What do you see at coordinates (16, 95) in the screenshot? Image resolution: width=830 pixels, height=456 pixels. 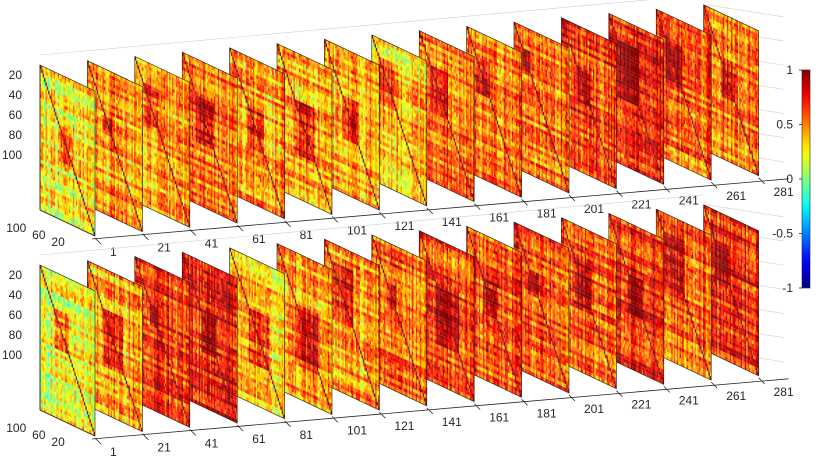 I see `row-axis-tick-label: 40` at bounding box center [16, 95].